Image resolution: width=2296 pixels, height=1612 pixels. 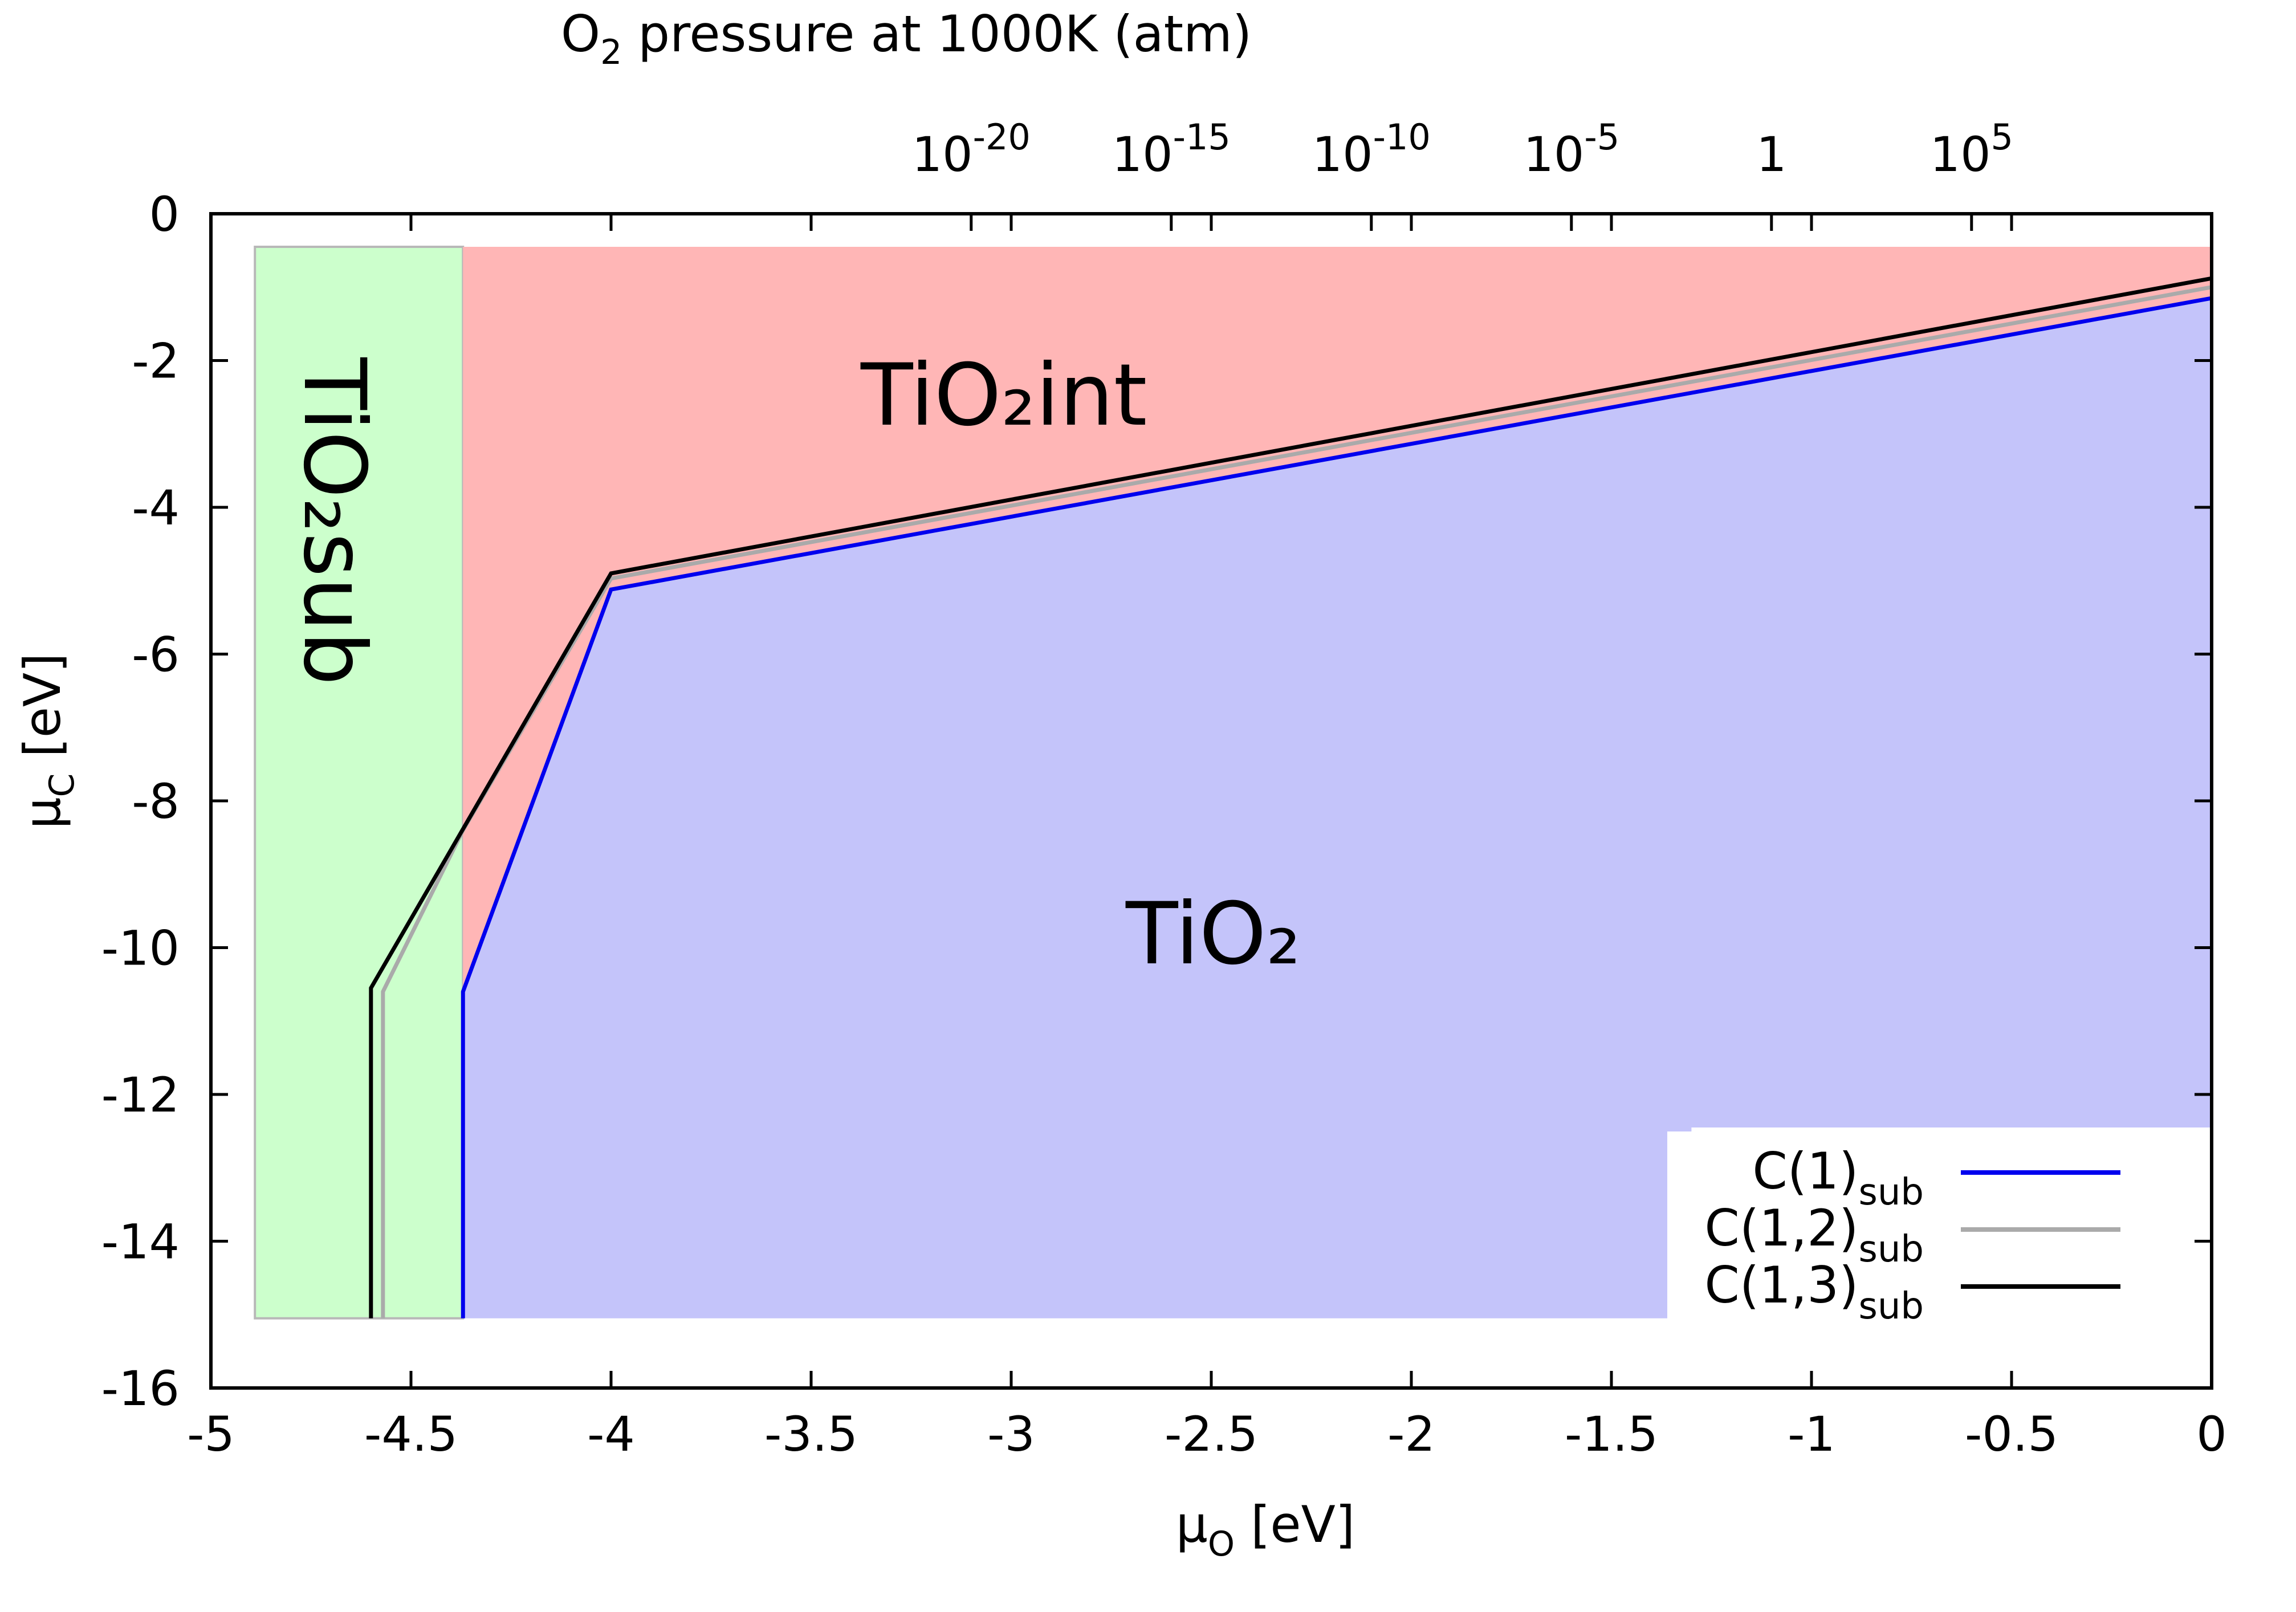 I want to click on x-tick-label: -3.5, so click(x=811, y=1434).